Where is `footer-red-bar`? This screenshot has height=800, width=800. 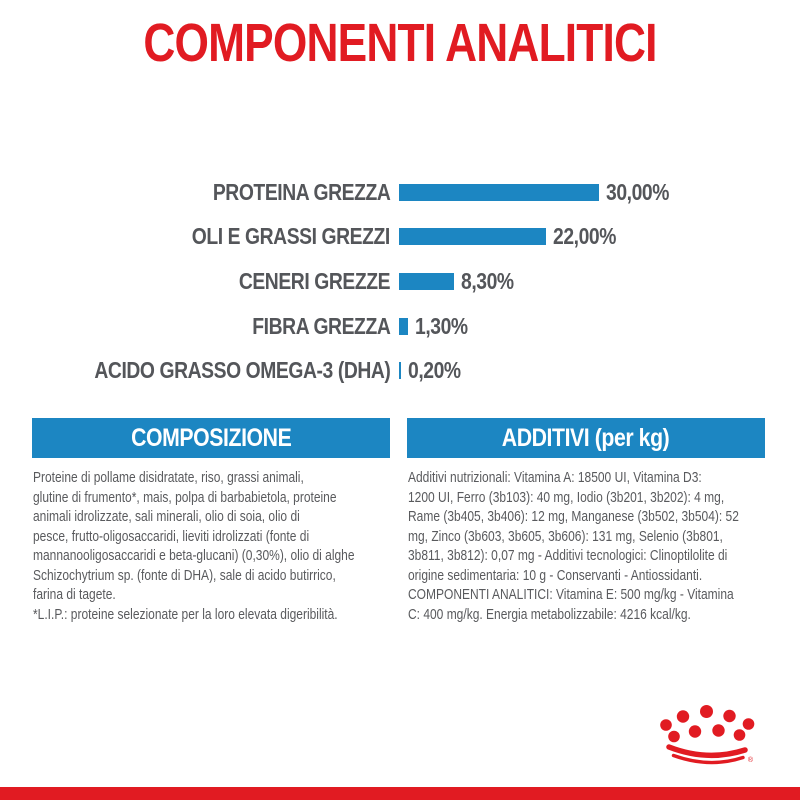
footer-red-bar is located at coordinates (400, 793).